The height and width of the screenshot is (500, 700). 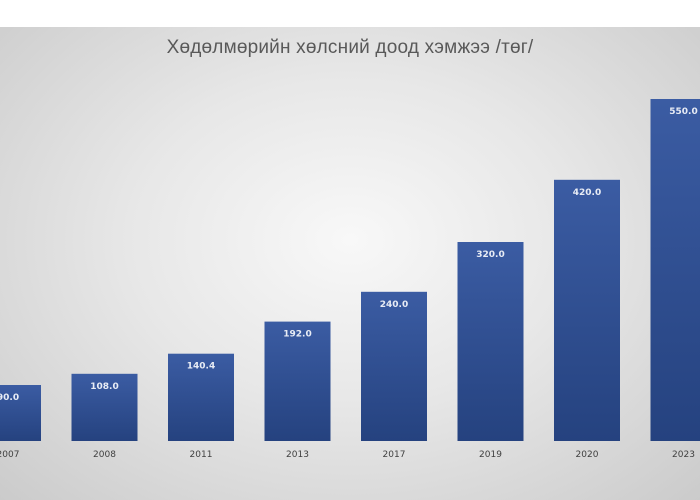 What do you see at coordinates (297, 455) in the screenshot?
I see `x-tick-2013: 2013` at bounding box center [297, 455].